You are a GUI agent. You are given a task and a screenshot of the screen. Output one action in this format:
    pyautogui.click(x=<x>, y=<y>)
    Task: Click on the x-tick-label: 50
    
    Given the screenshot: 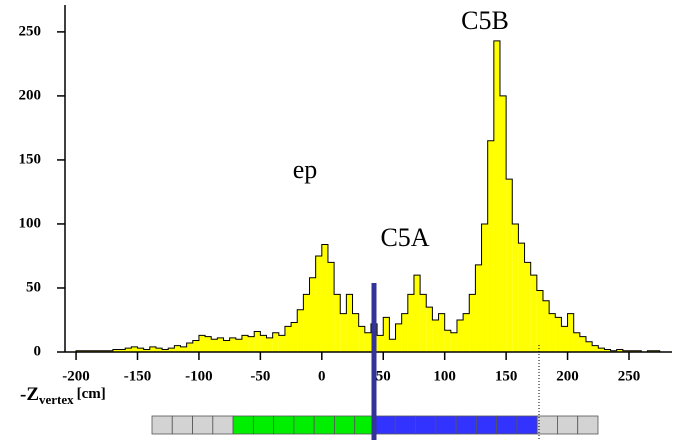 What is the action you would take?
    pyautogui.click(x=383, y=376)
    